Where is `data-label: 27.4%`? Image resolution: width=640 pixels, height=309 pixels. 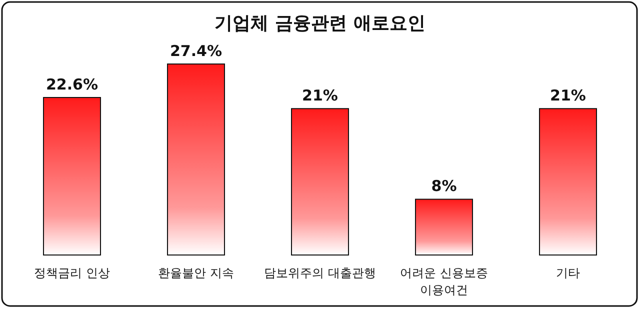 data-label: 27.4% is located at coordinates (196, 51).